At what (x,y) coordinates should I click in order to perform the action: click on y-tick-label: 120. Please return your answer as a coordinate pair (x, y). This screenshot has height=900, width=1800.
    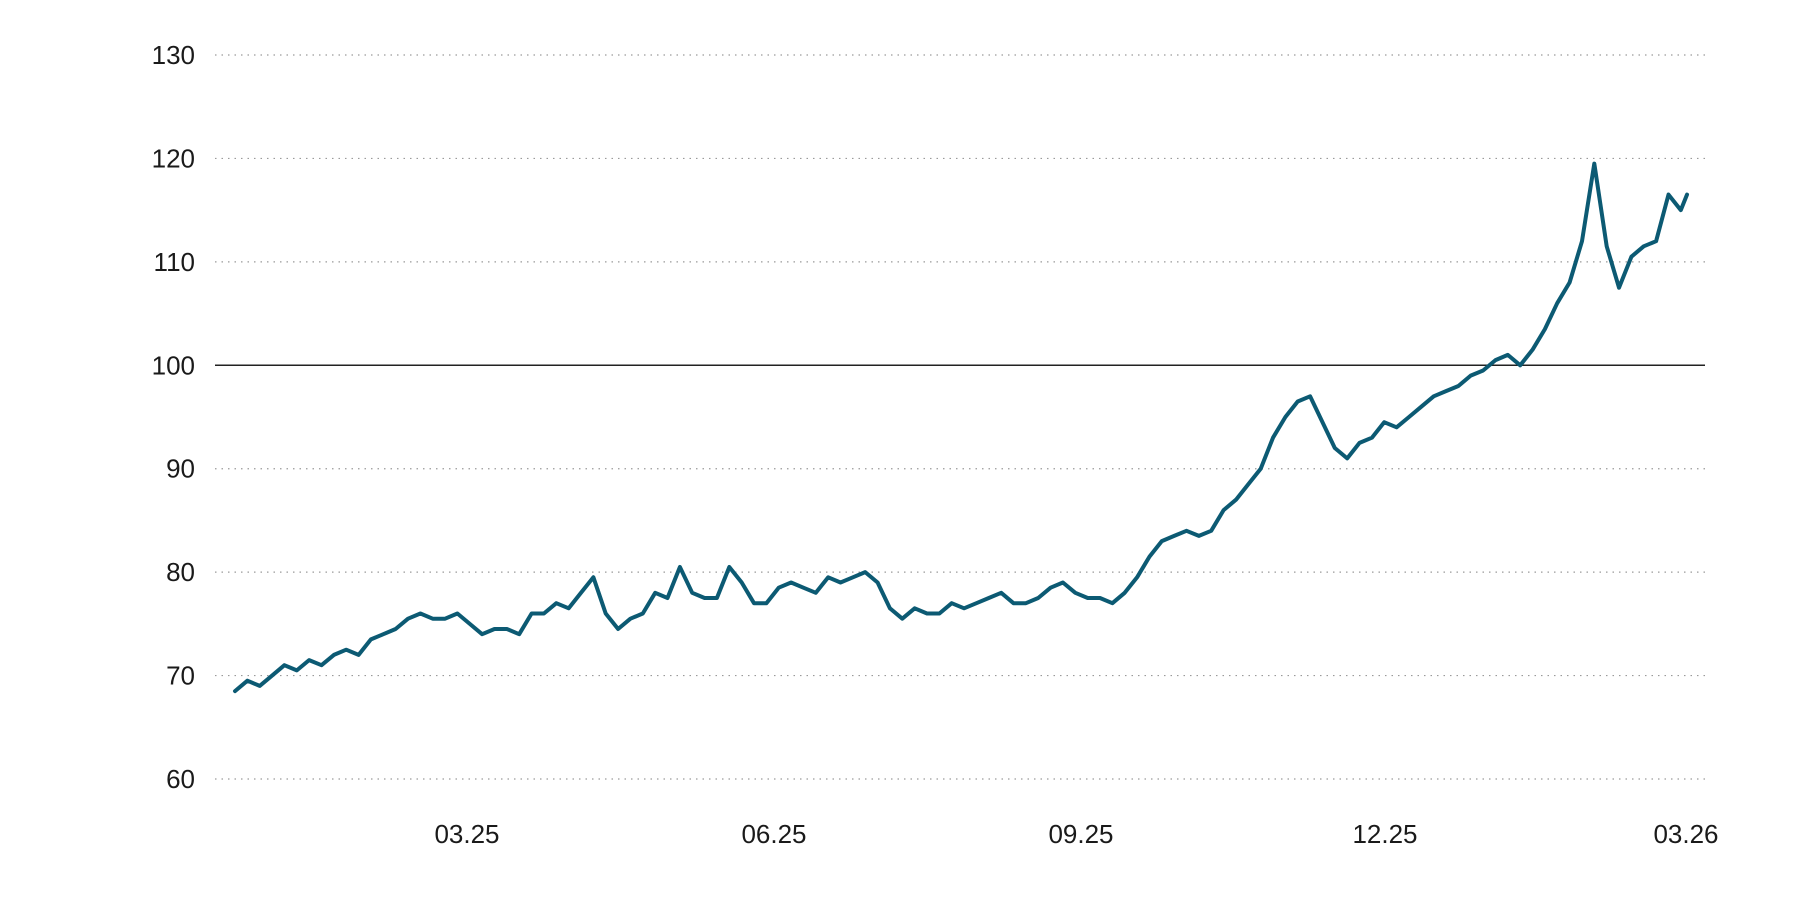
    Looking at the image, I should click on (173, 158).